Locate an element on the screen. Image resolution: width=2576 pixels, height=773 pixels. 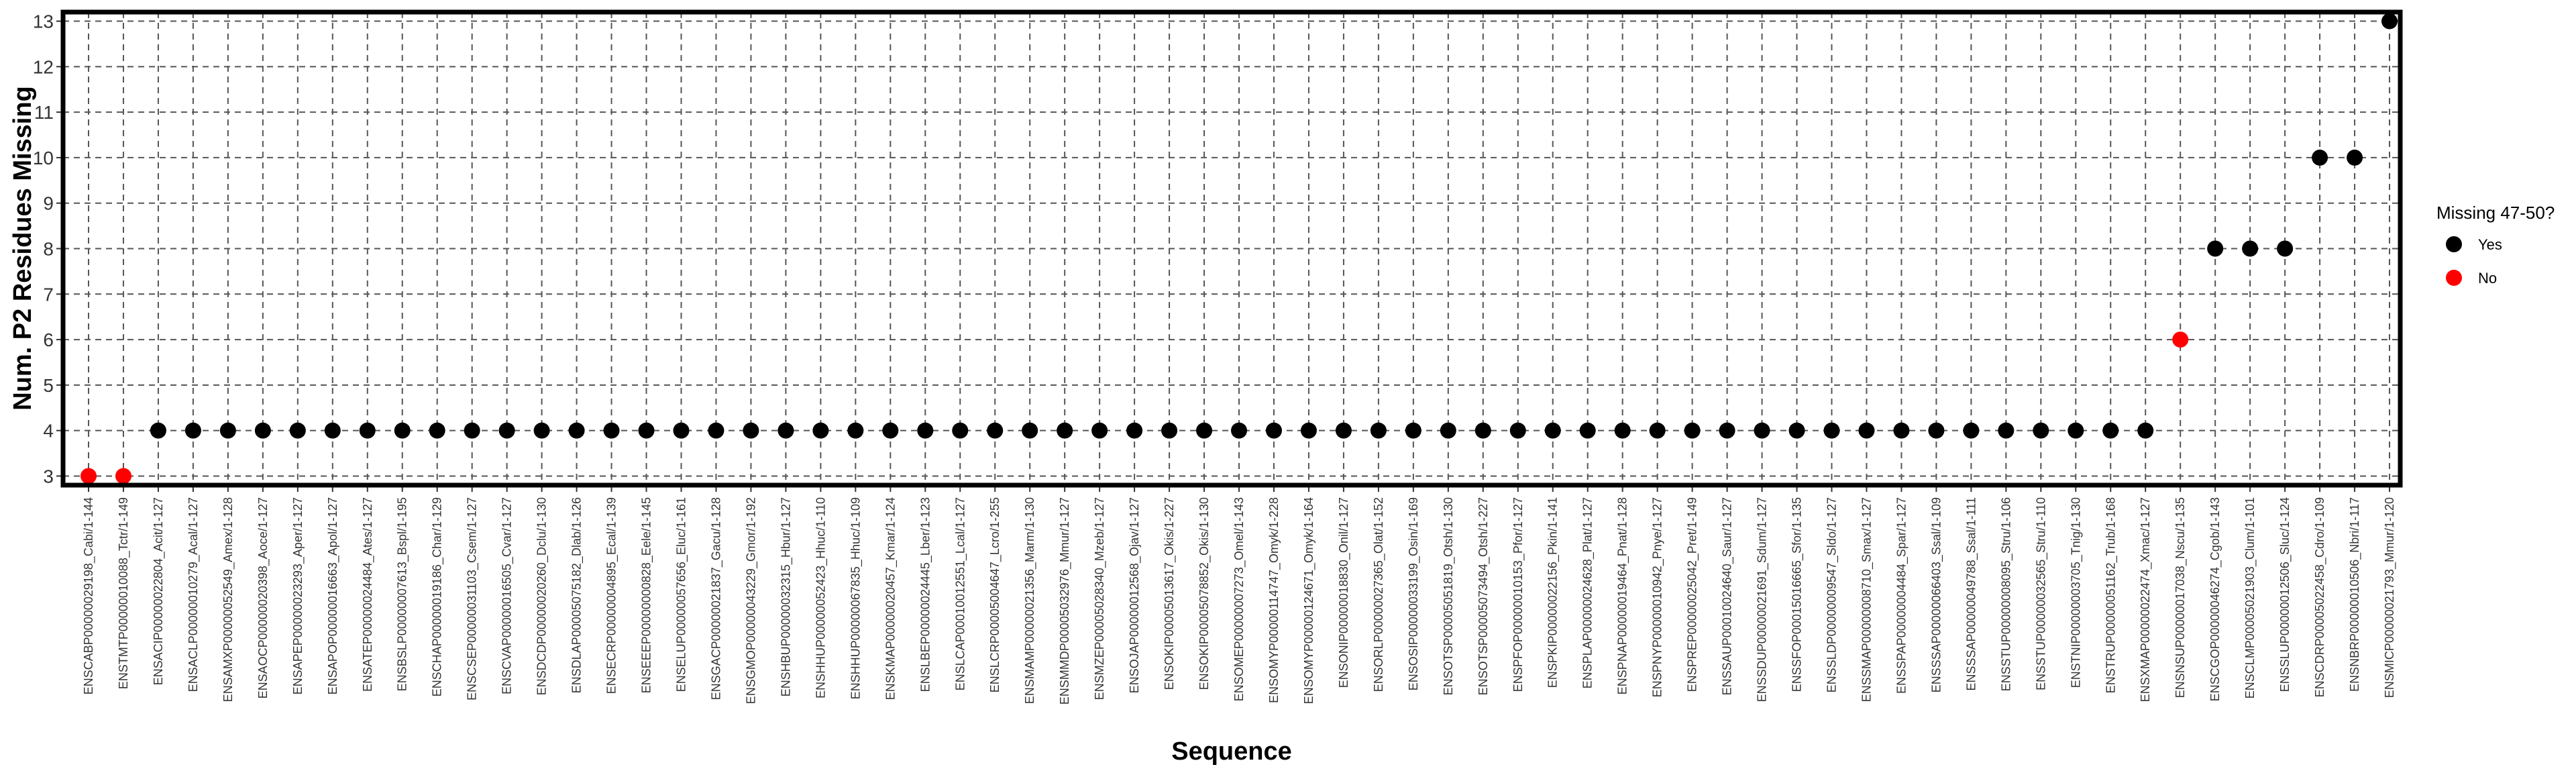
x-tick-label-60: ENSNSUP00000017038_Nscu/1-135 is located at coordinates (2181, 597).